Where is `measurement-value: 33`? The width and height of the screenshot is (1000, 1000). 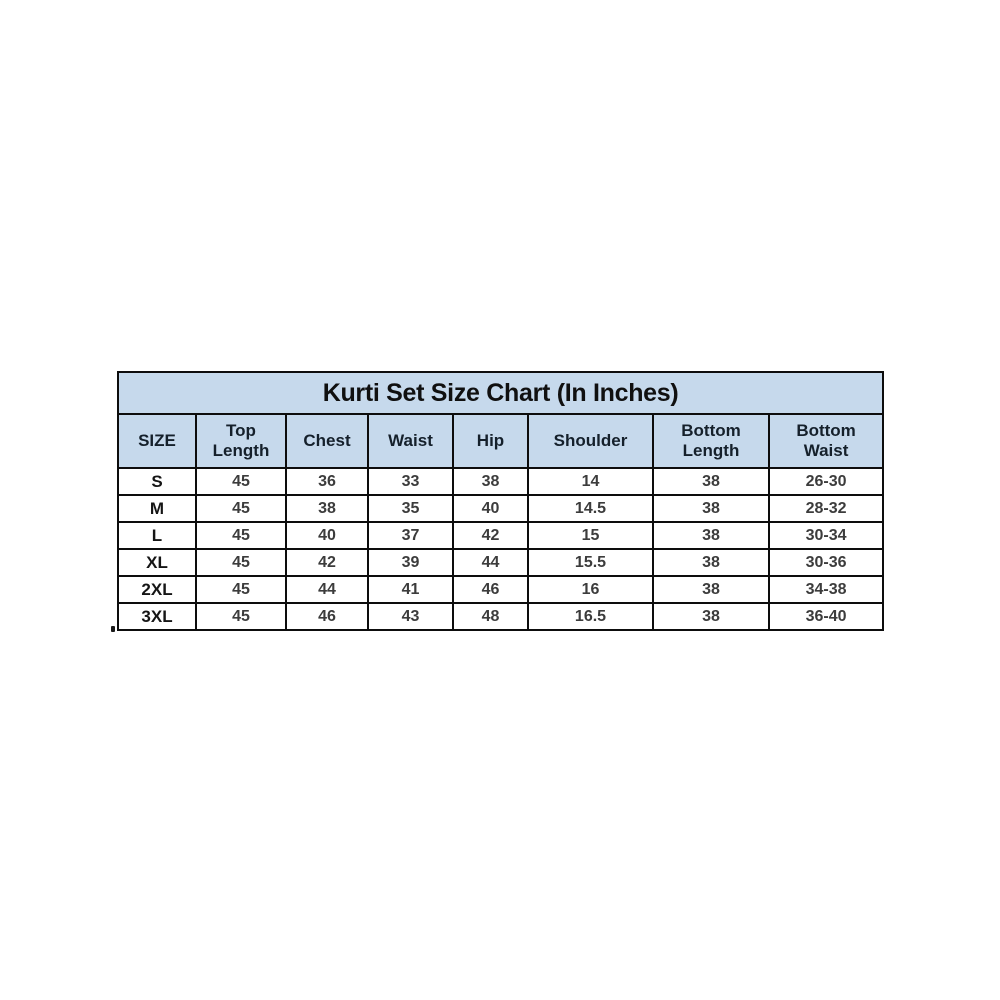
measurement-value: 33 is located at coordinates (410, 481).